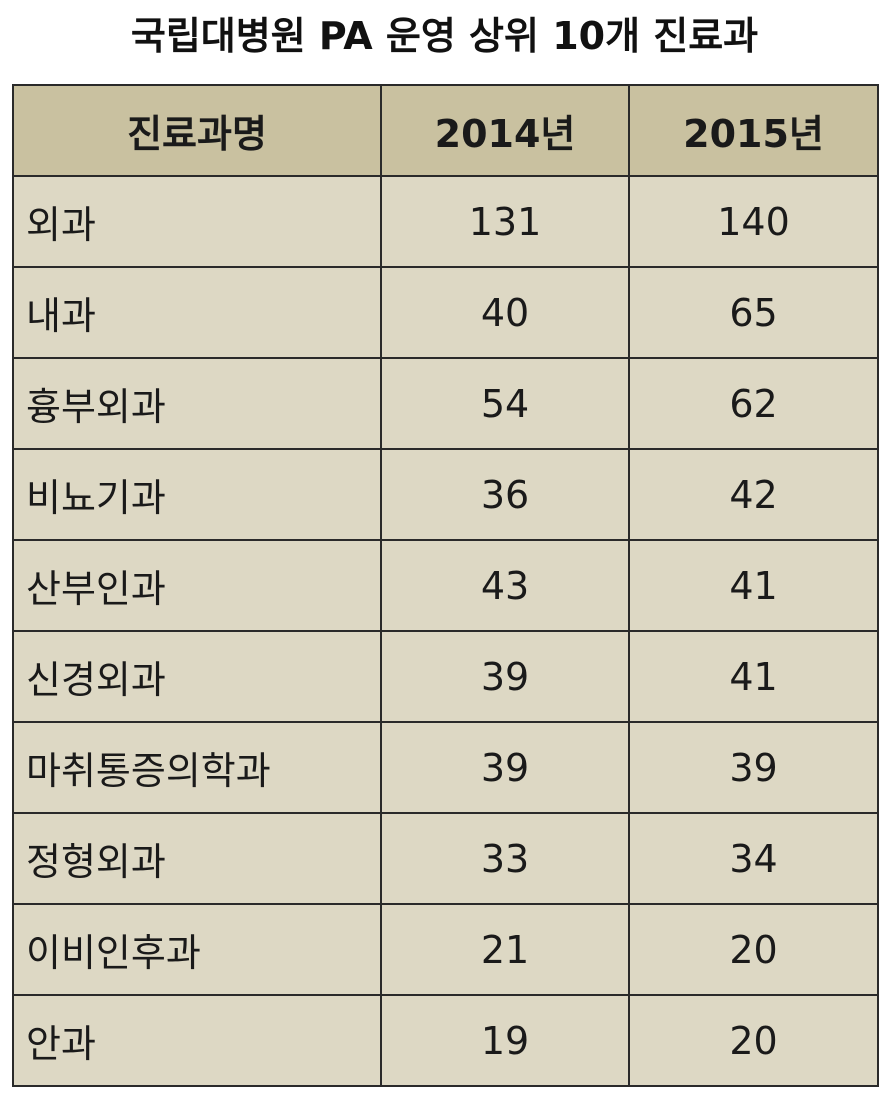 The height and width of the screenshot is (1115, 889). Describe the element at coordinates (444, 36) in the screenshot. I see `table-title: 국립대병원 PA 운영 상위 10개 진료과` at that location.